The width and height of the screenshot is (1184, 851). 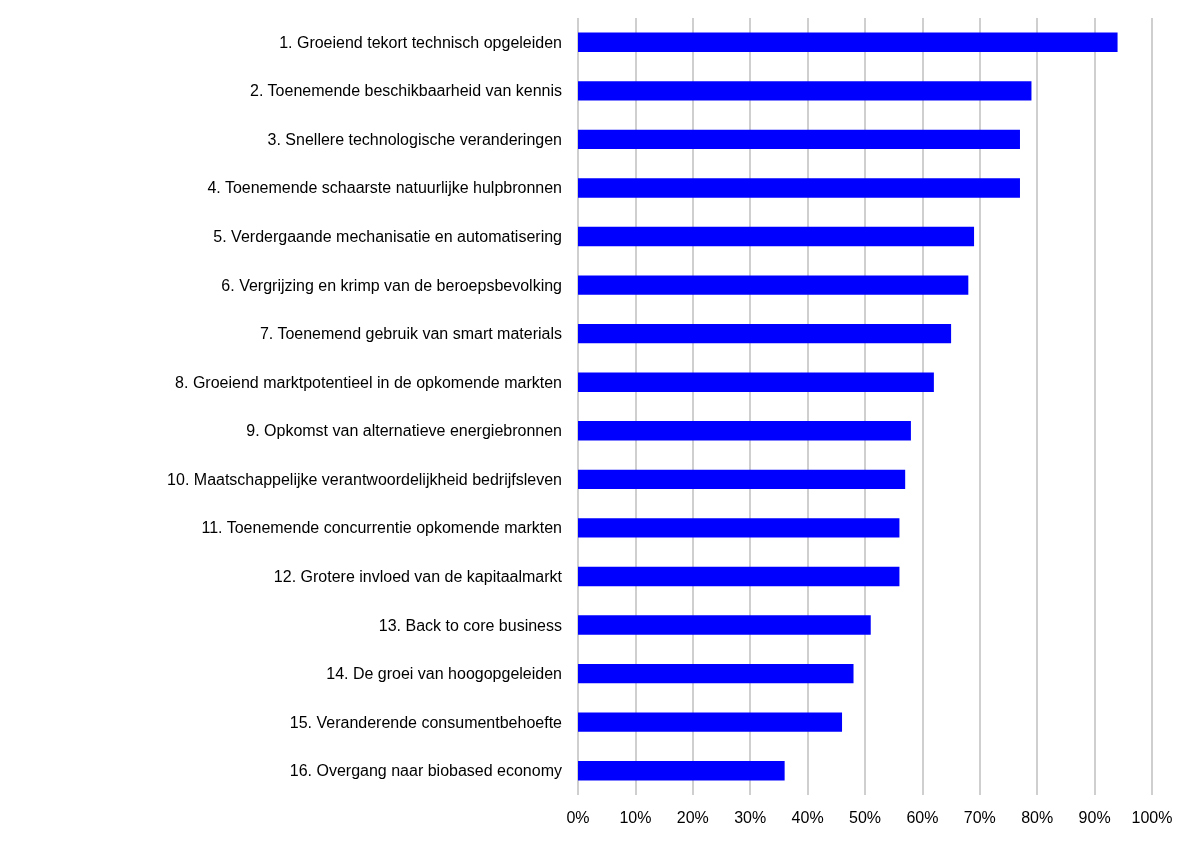 I want to click on y-tick-label: 6. Vergrijzing en krimp van de beroepsbevolking, so click(x=391, y=285).